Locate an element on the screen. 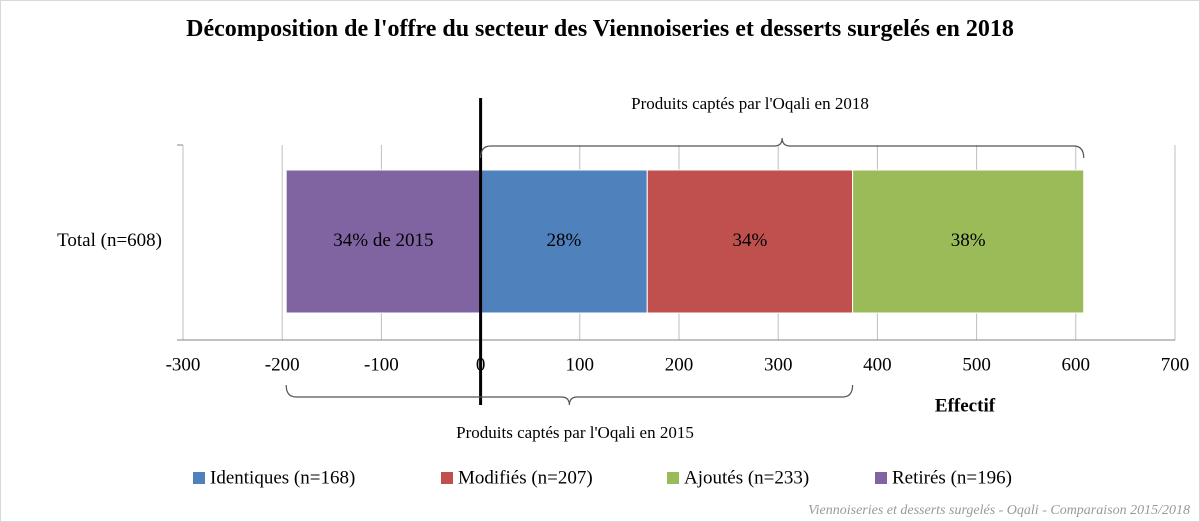 This screenshot has height=522, width=1200. x-tick-label: -200 is located at coordinates (282, 364).